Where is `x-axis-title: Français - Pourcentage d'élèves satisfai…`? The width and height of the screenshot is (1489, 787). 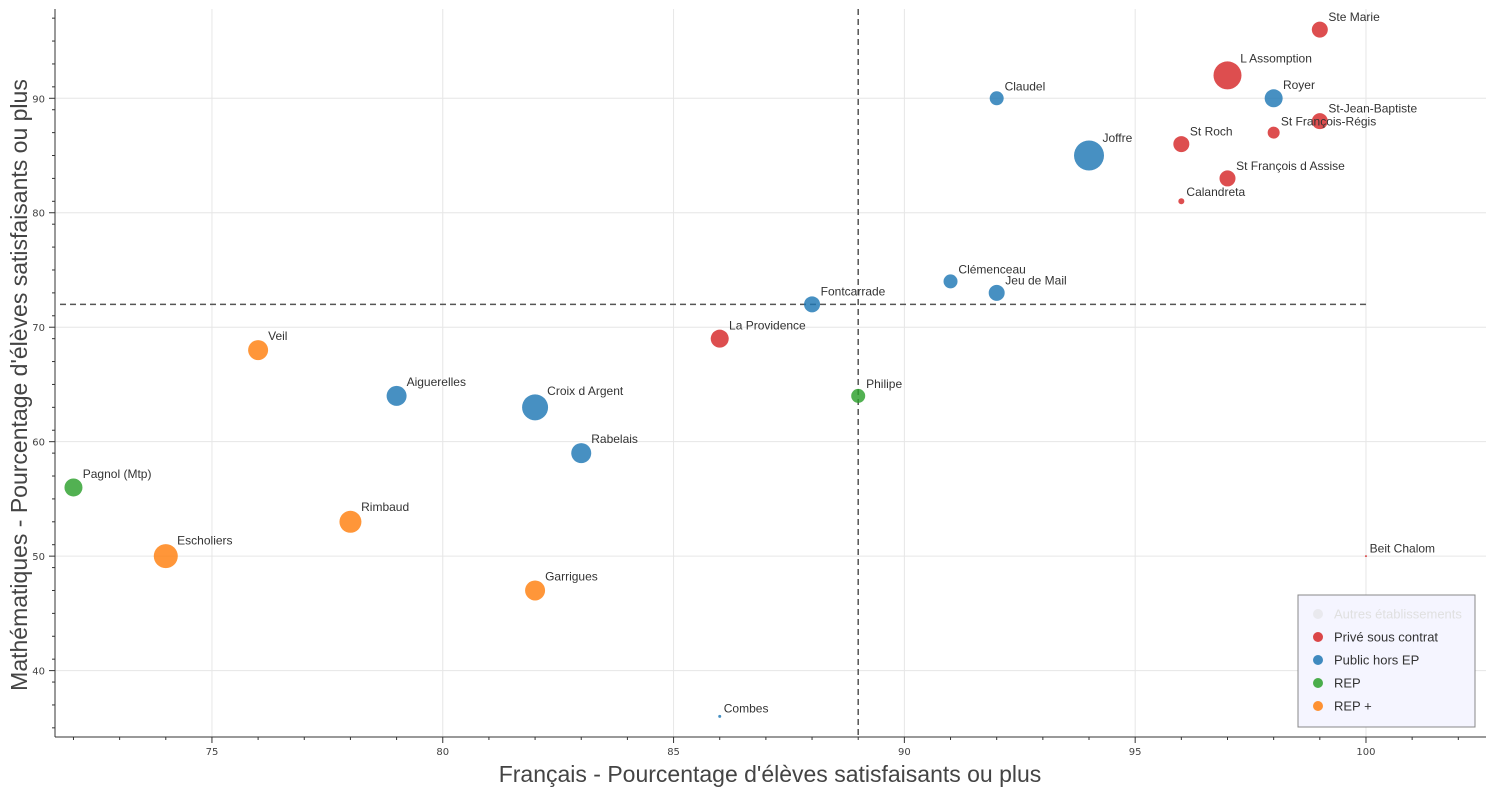 x-axis-title: Français - Pourcentage d'élèves satisfai… is located at coordinates (770, 774).